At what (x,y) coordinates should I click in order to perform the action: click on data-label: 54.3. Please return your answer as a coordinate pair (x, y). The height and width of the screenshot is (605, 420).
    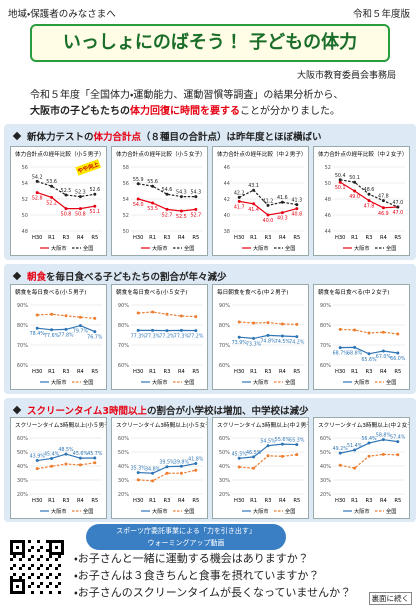
    Looking at the image, I should click on (195, 193).